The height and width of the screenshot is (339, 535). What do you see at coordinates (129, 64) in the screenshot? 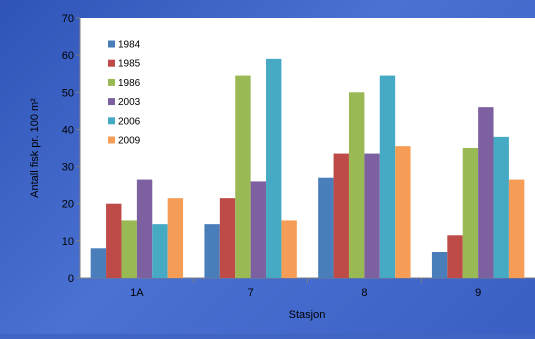
I see `legend-label-1985: 1985` at bounding box center [129, 64].